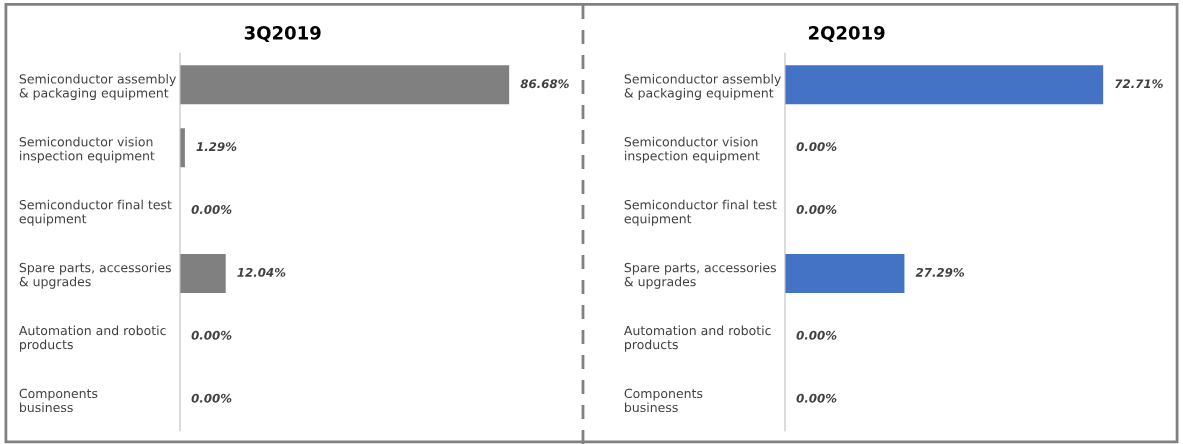  What do you see at coordinates (282, 34) in the screenshot?
I see `chart-title: 3Q2019` at bounding box center [282, 34].